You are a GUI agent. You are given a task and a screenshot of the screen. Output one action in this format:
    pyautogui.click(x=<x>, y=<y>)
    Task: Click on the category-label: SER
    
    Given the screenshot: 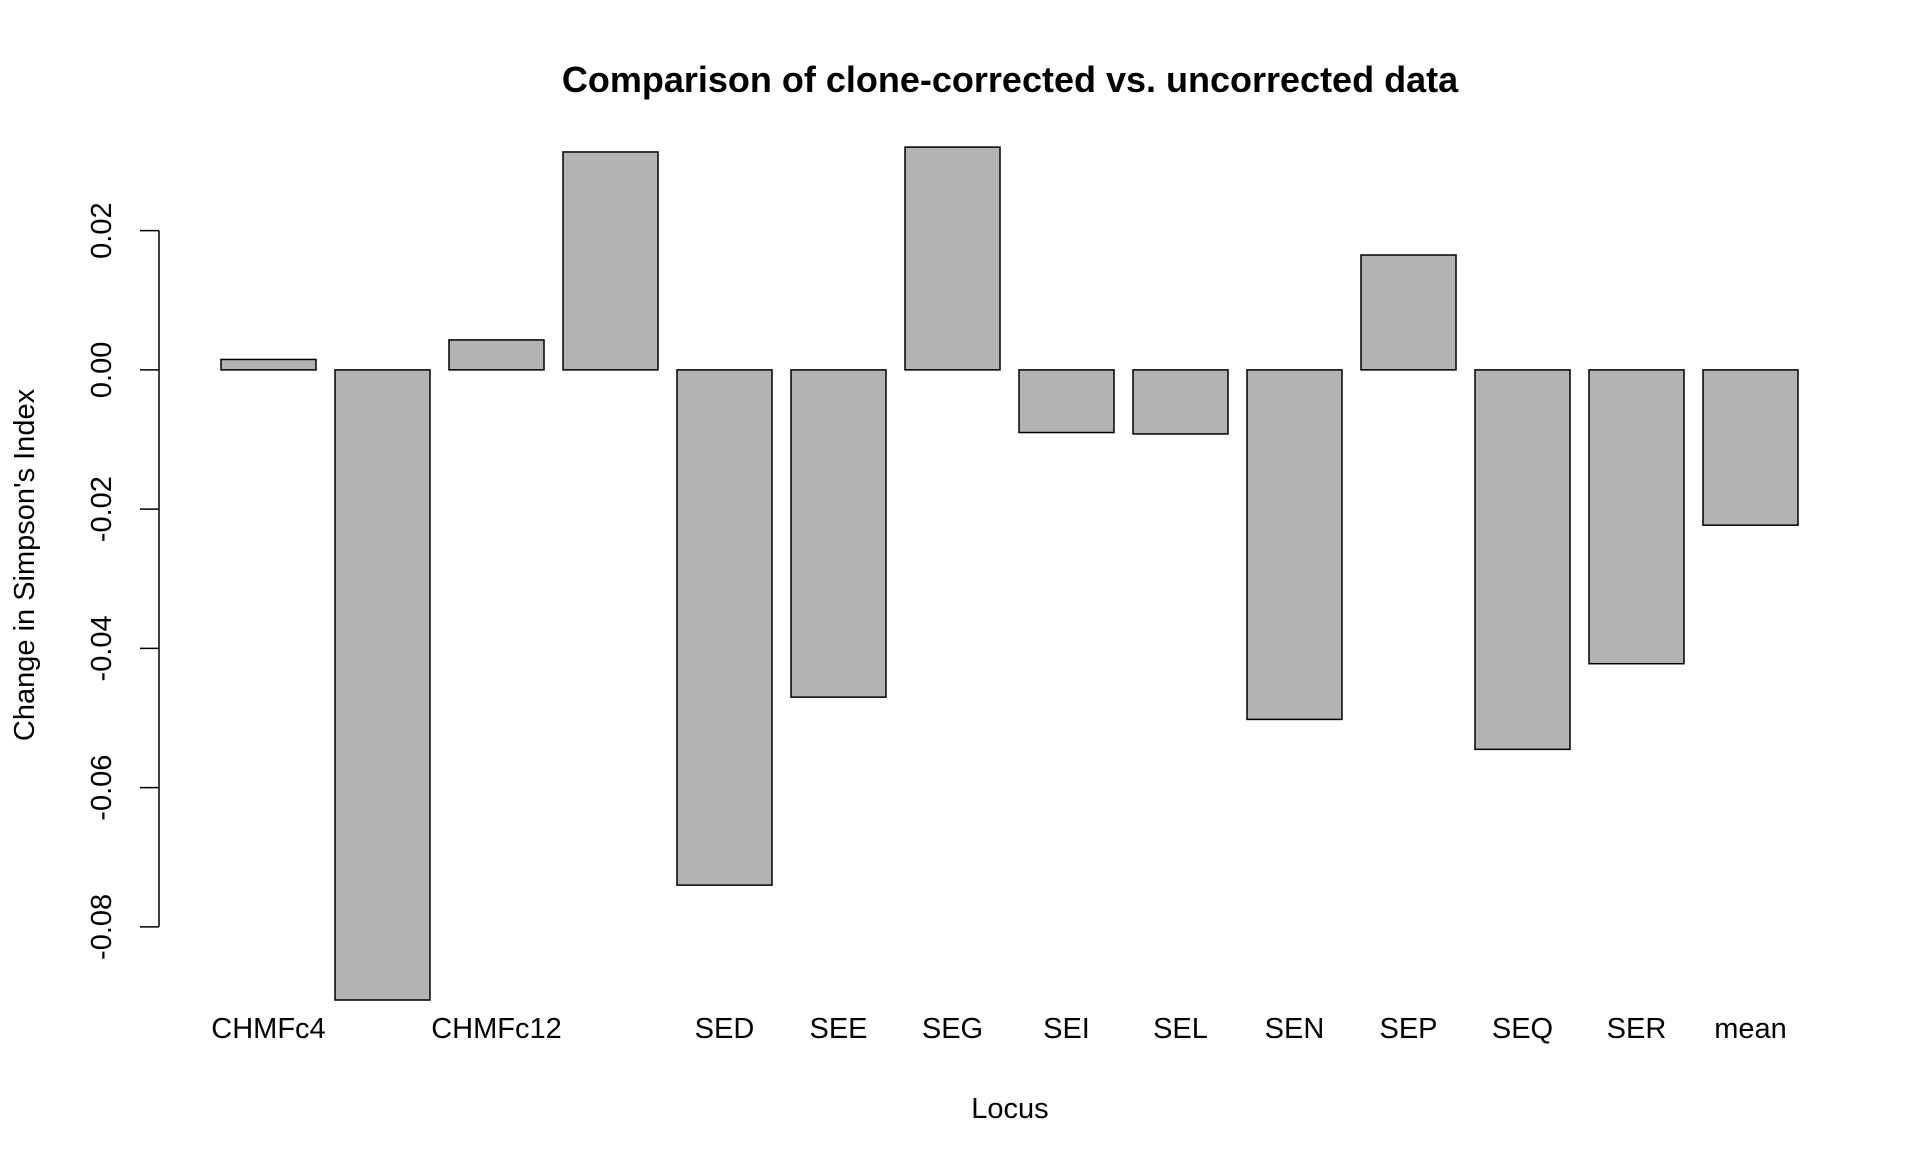 What is the action you would take?
    pyautogui.click(x=1637, y=1029)
    